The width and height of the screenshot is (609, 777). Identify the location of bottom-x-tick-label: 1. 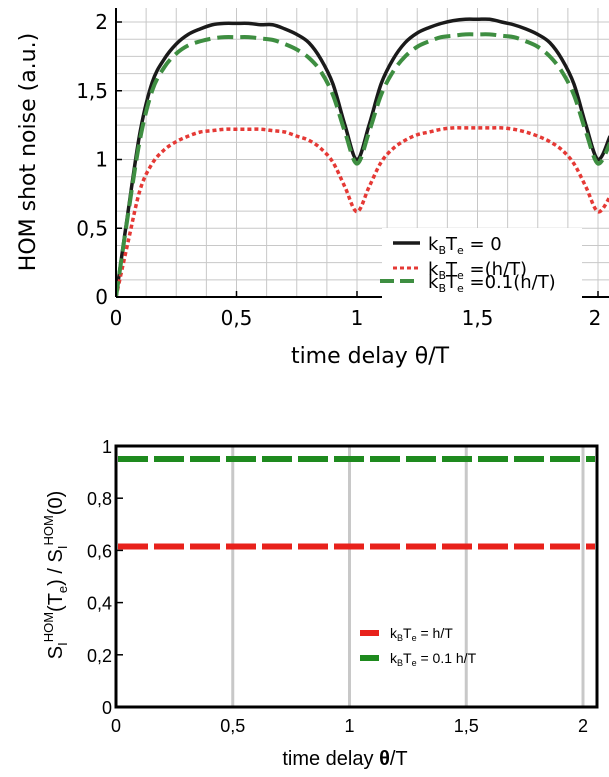
(349, 726).